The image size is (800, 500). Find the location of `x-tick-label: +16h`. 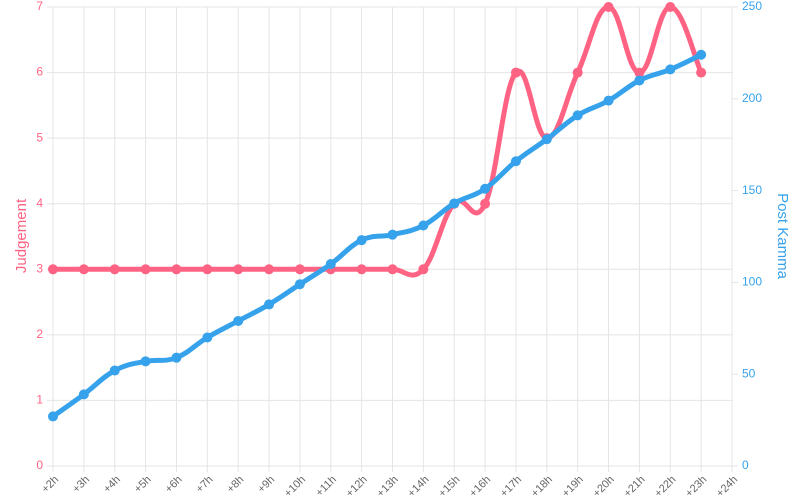

x-tick-label: +16h is located at coordinates (480, 487).